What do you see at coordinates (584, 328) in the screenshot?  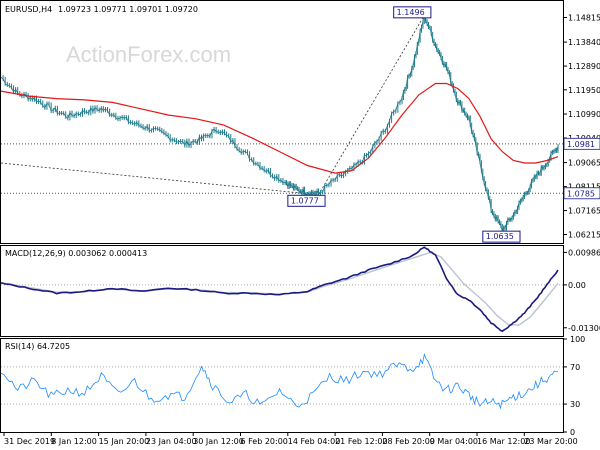 I see `macd-tick-label: -0.013002` at bounding box center [584, 328].